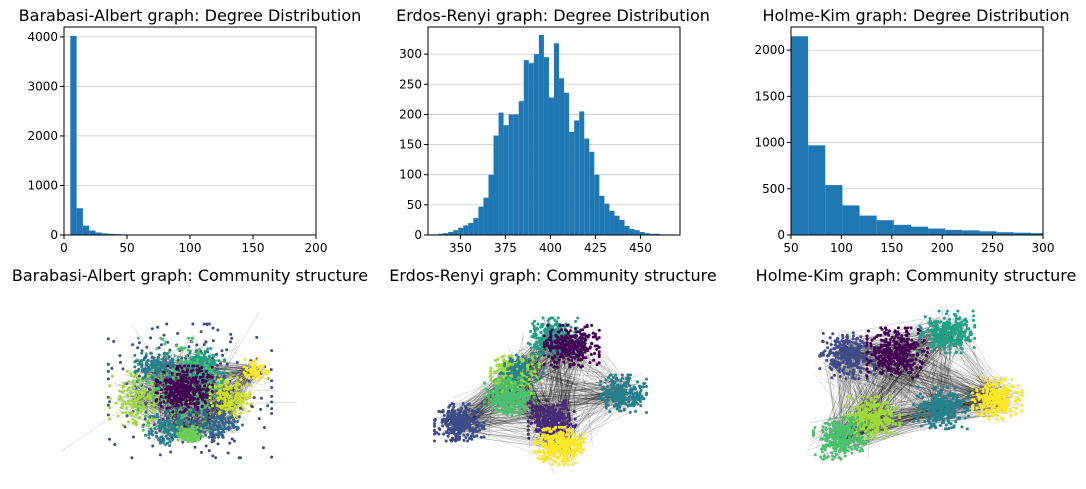 Image resolution: width=1086 pixels, height=489 pixels. I want to click on y-tick-label: 1500, so click(769, 96).